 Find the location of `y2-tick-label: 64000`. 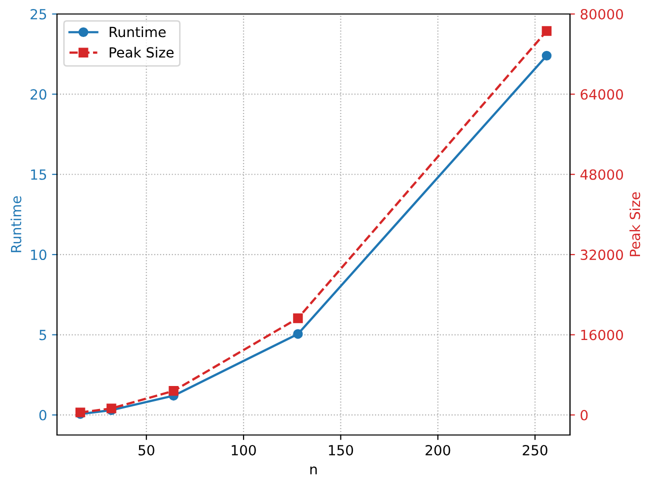

y2-tick-label: 64000 is located at coordinates (601, 94).